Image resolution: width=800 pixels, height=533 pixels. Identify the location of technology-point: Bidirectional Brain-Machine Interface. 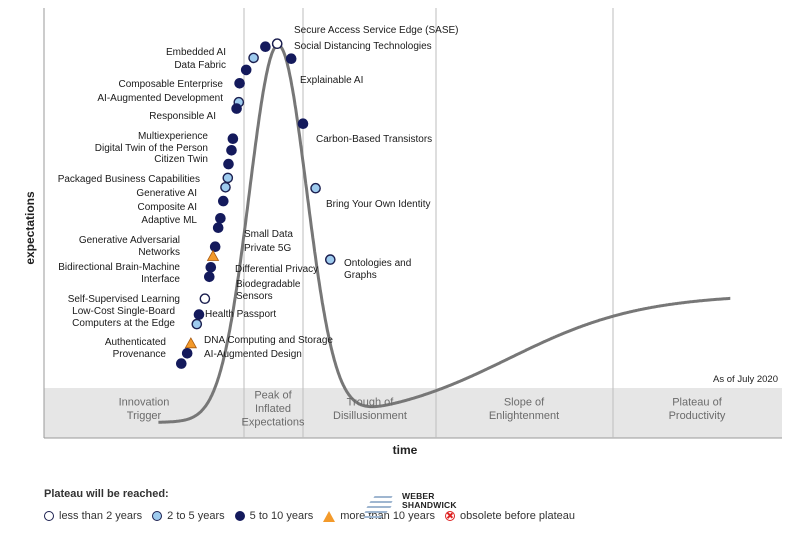
(137, 273).